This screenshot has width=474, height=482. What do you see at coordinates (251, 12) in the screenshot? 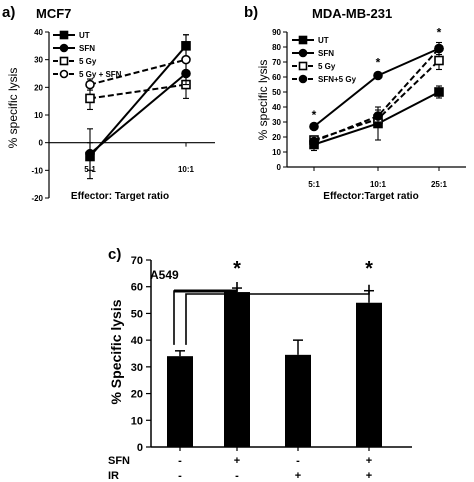
I see `panel-b-label: b)` at bounding box center [251, 12].